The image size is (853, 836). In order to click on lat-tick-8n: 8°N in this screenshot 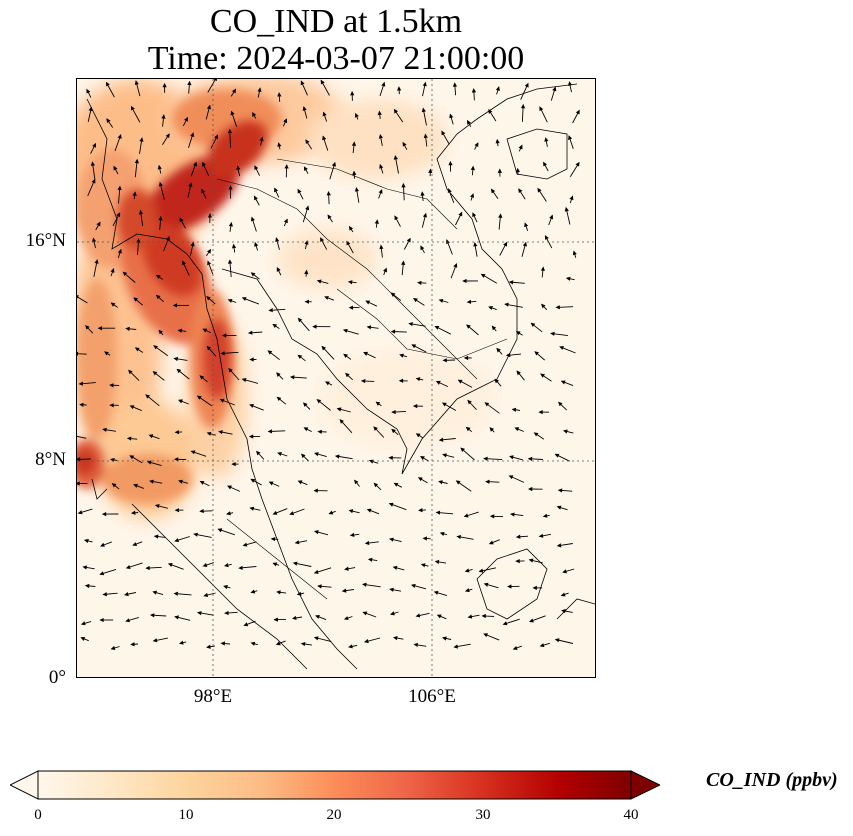, I will do `click(50, 459)`.